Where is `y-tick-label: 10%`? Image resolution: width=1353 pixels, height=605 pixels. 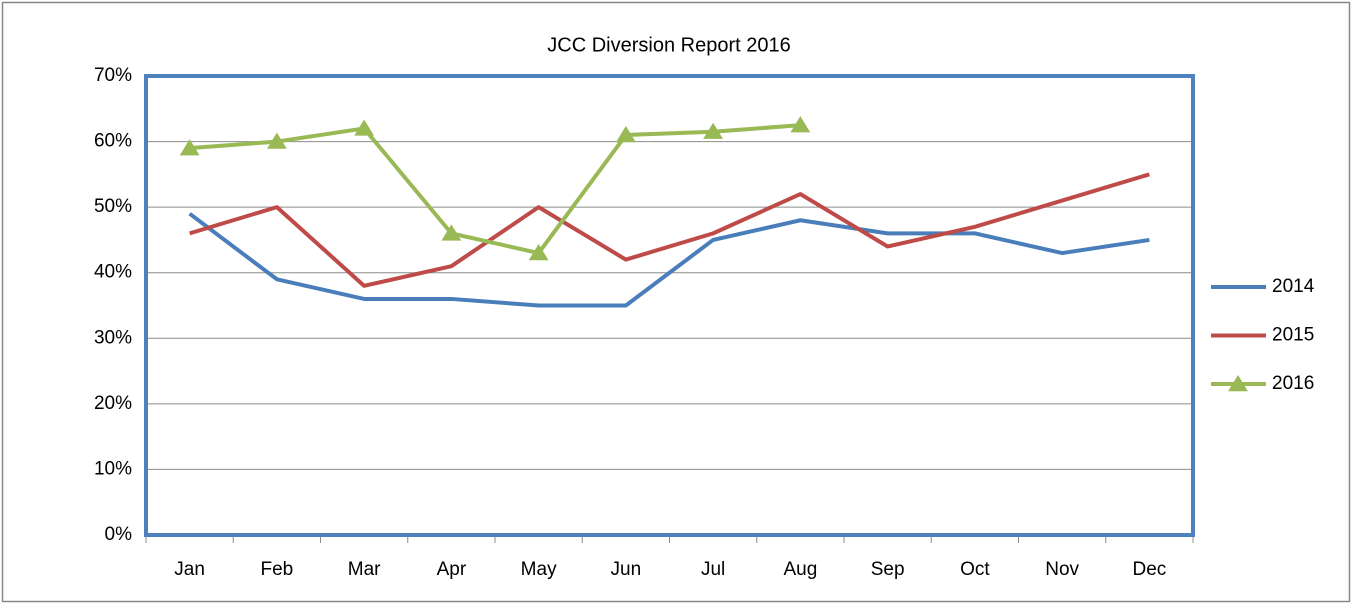
y-tick-label: 10% is located at coordinates (113, 468).